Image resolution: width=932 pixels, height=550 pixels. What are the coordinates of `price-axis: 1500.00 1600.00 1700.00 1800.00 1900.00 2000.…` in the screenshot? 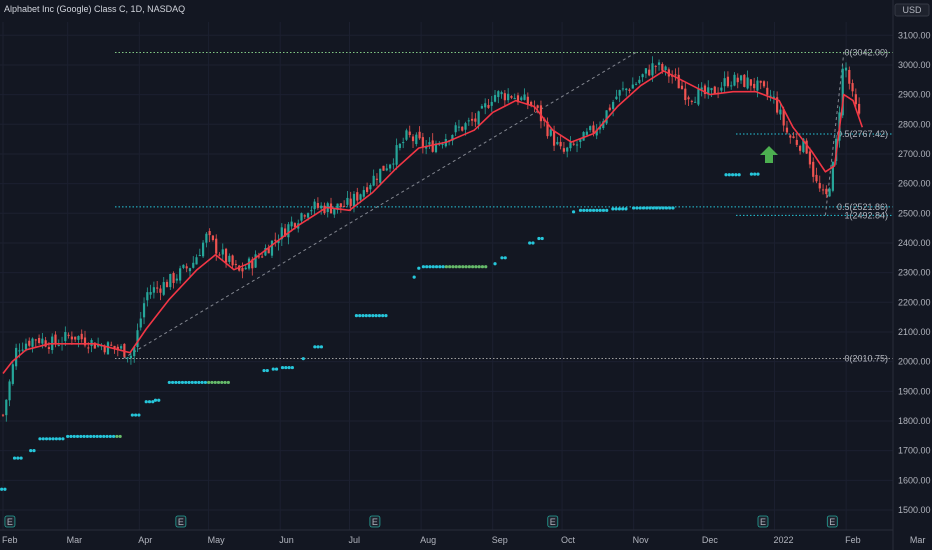 It's located at (912, 275).